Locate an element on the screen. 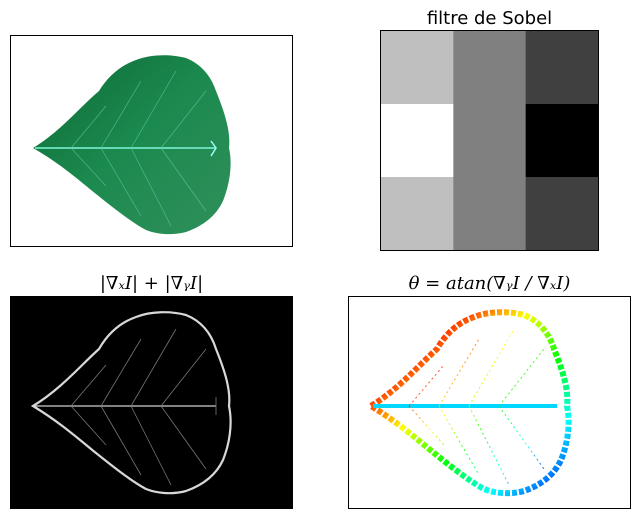  leaf-edge-outline is located at coordinates (131, 403).